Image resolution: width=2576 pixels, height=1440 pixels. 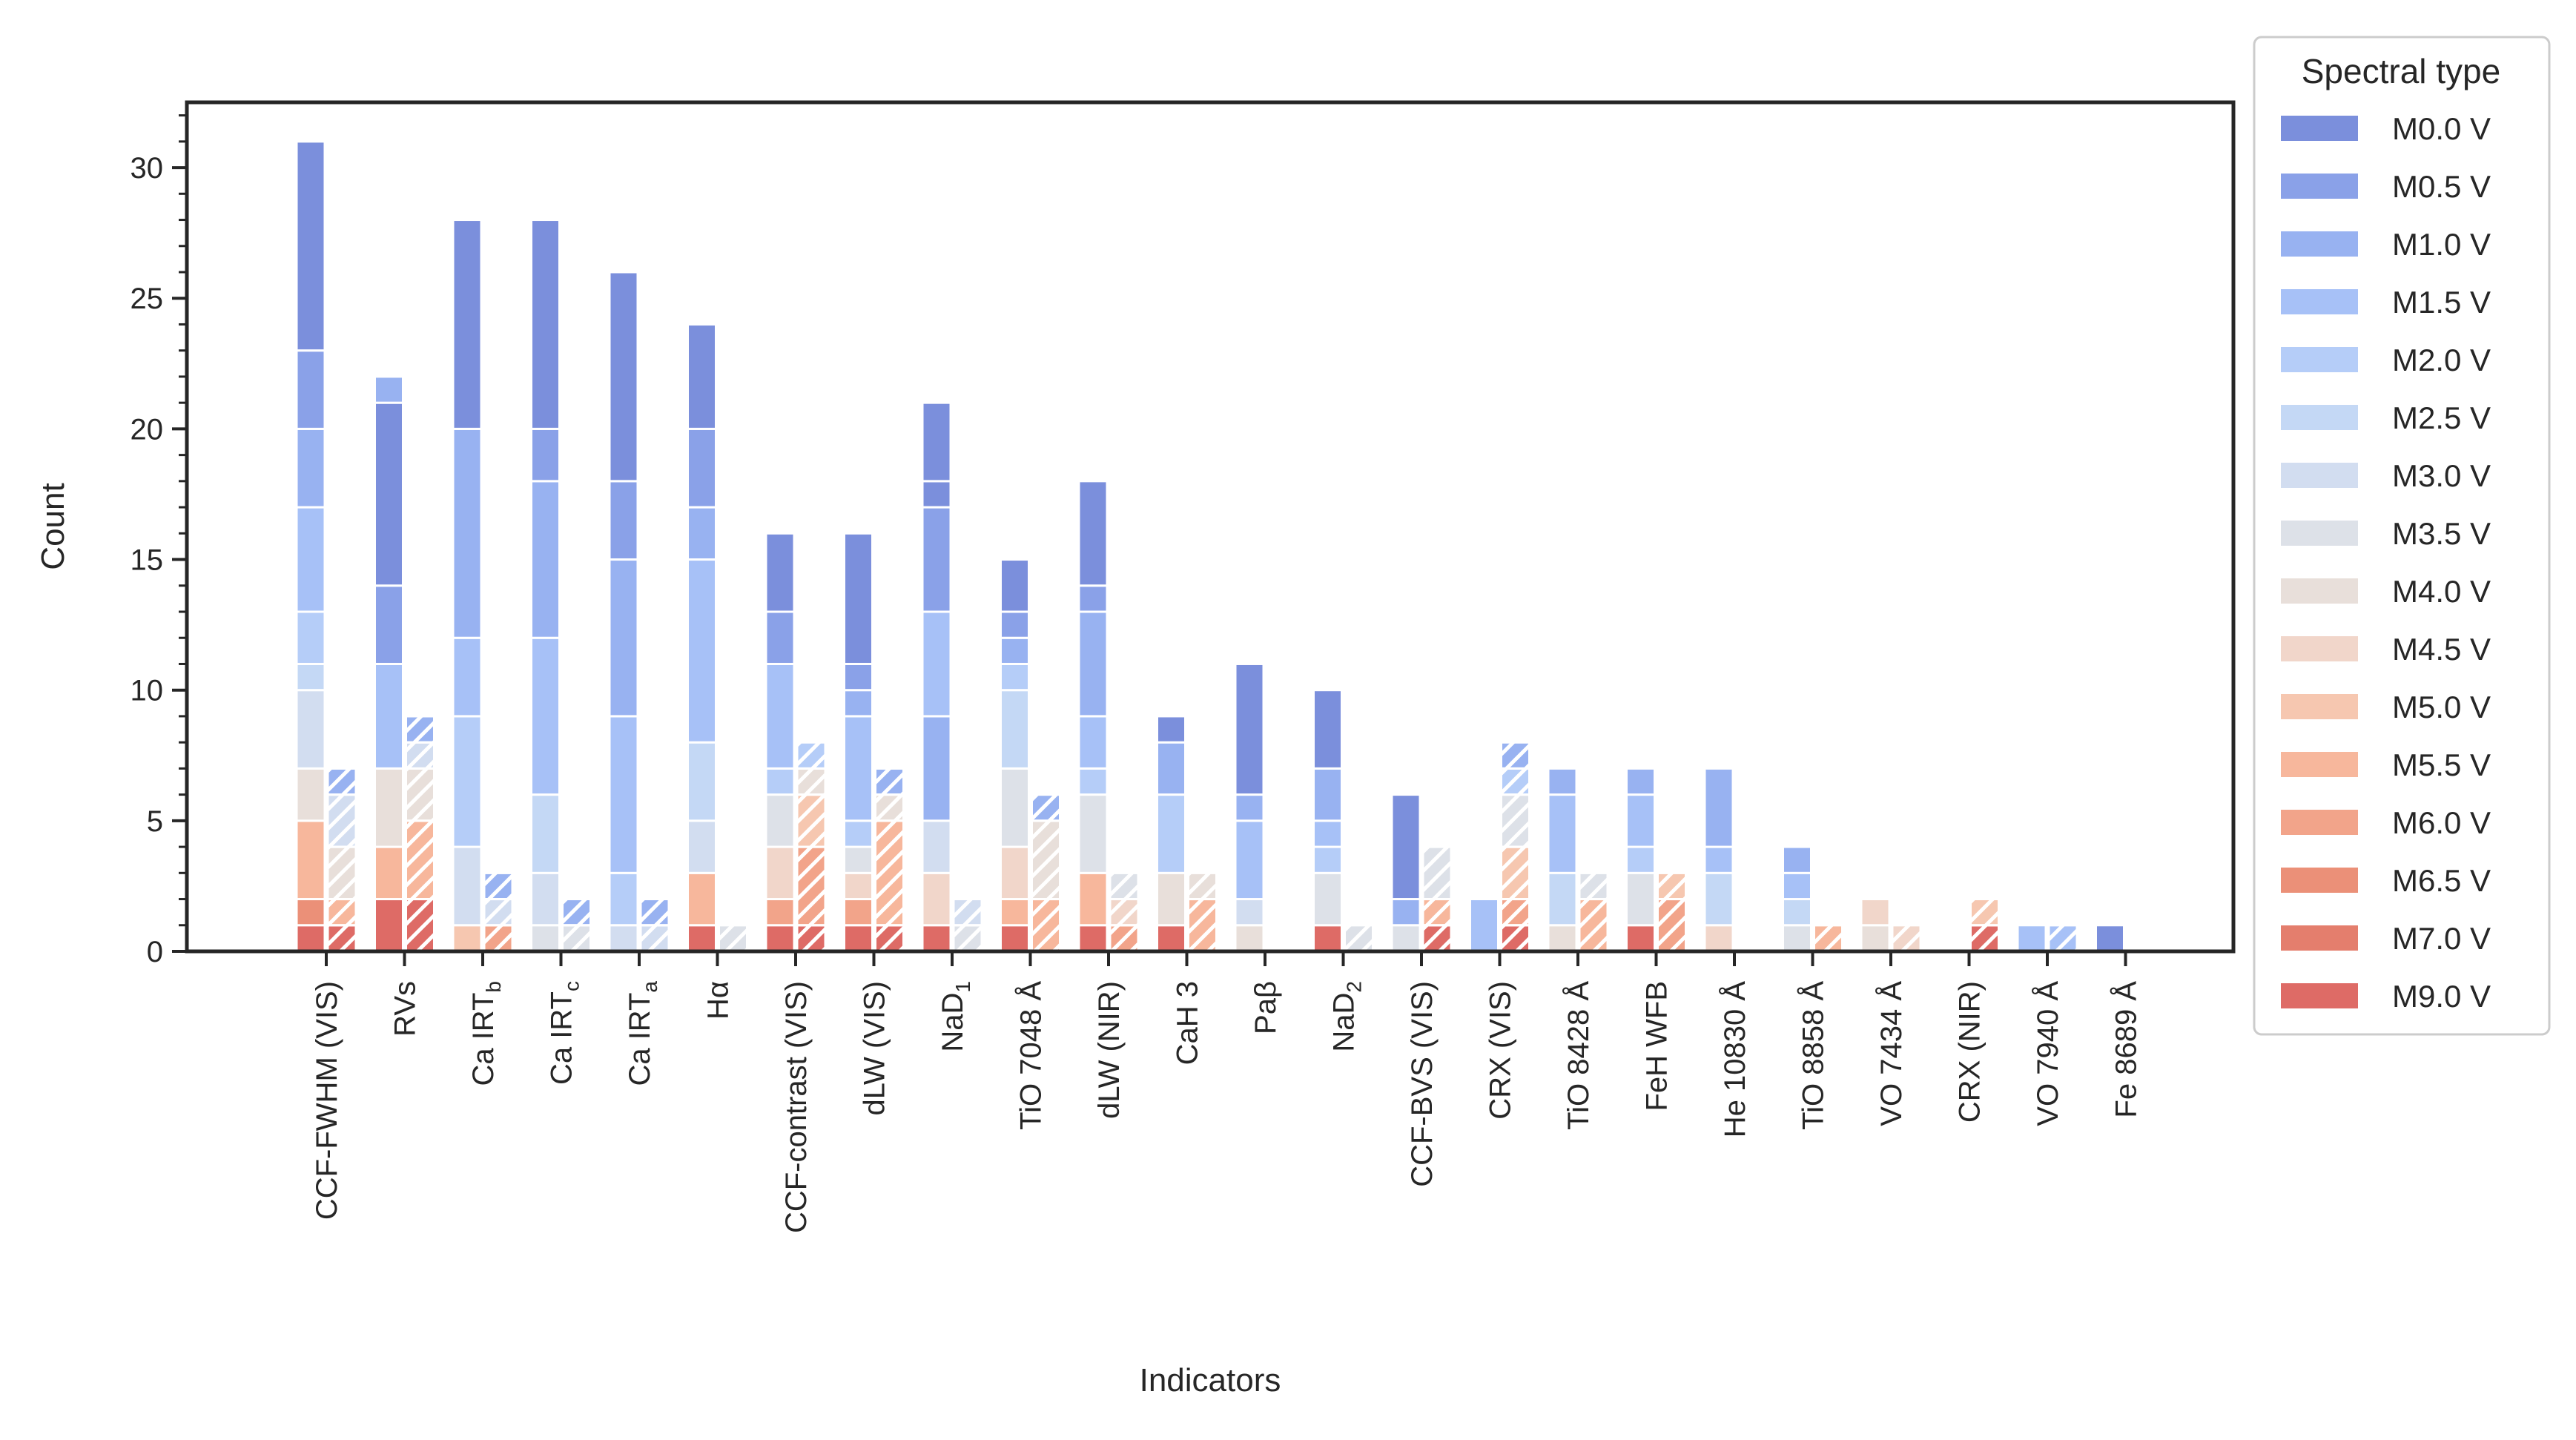 What do you see at coordinates (1734, 1060) in the screenshot?
I see `x-tick-label: He 10830 Å` at bounding box center [1734, 1060].